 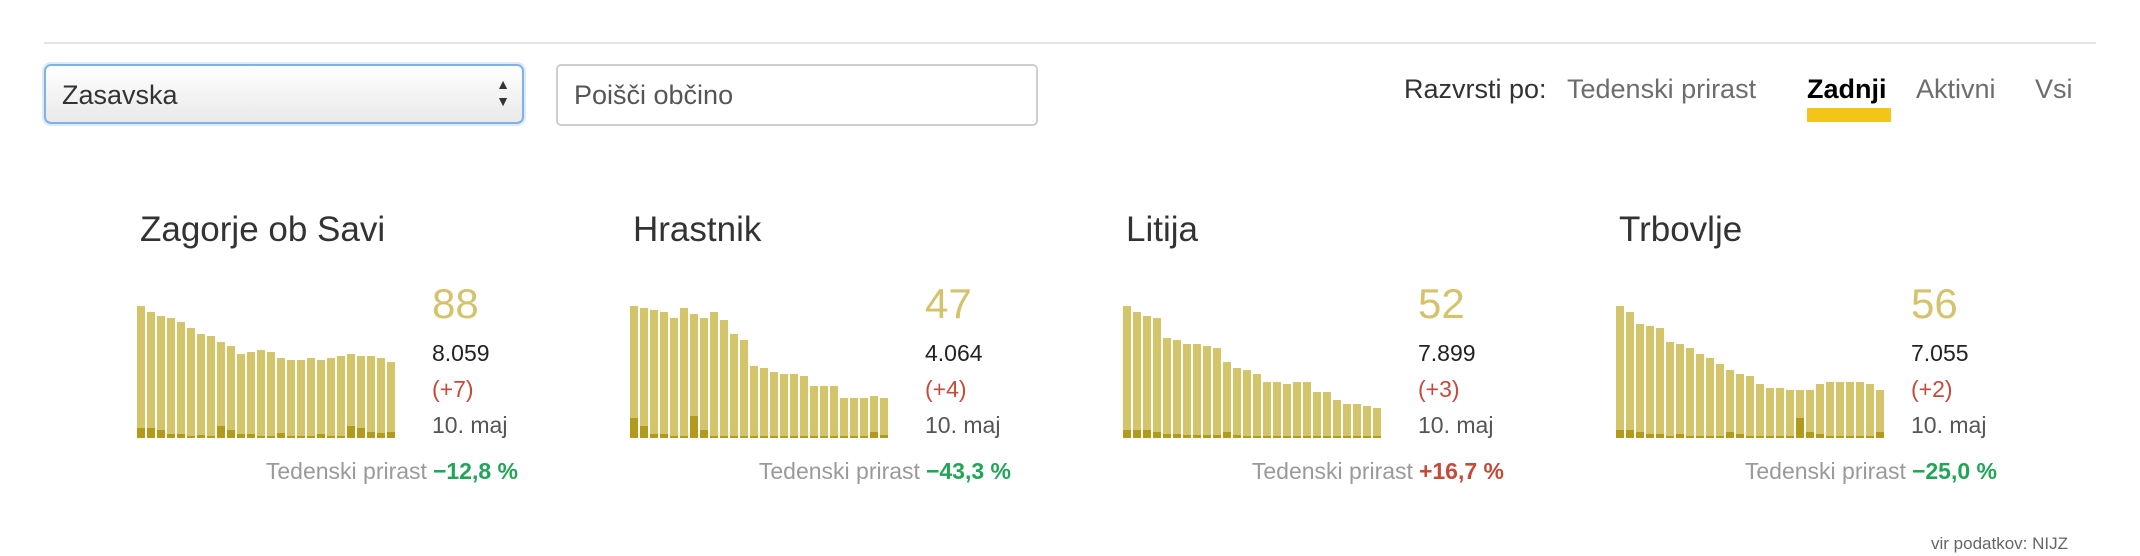 I want to click on weekly-growth: Tedenski prirast −12,8 %, so click(x=329, y=471).